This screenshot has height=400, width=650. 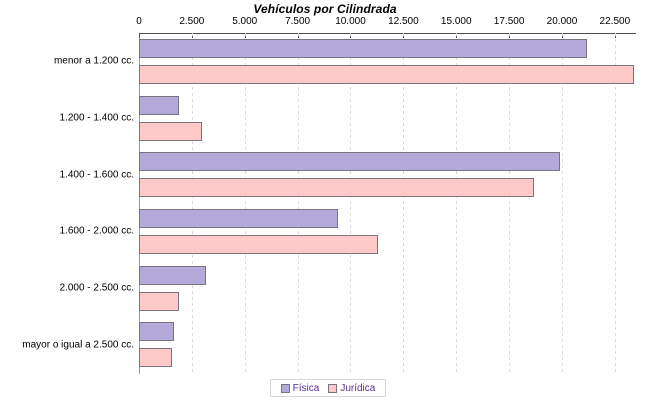 What do you see at coordinates (139, 21) in the screenshot?
I see `x-axis-tick-label: 0` at bounding box center [139, 21].